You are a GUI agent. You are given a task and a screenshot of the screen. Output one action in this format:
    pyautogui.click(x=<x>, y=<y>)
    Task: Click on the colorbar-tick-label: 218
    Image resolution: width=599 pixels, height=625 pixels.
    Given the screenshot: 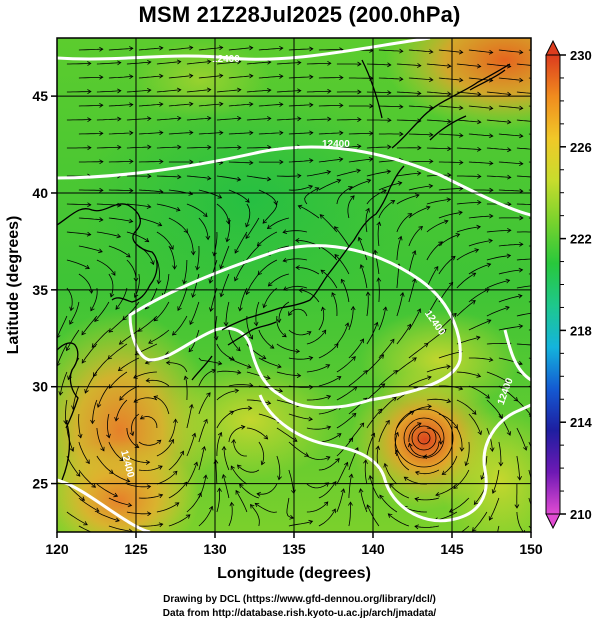 What is the action you would take?
    pyautogui.click(x=581, y=330)
    